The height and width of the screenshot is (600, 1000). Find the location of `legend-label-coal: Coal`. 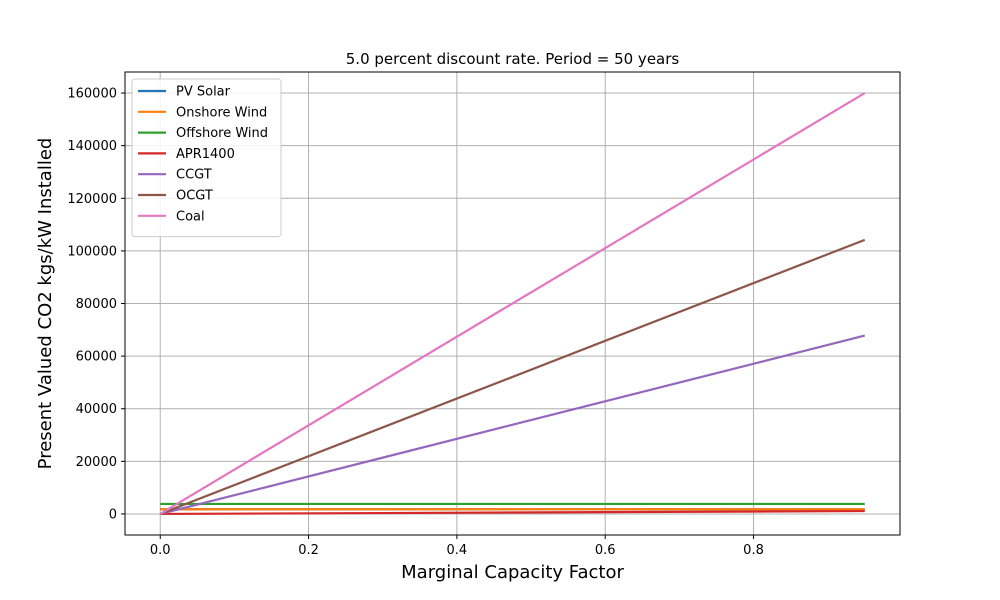

legend-label-coal: Coal is located at coordinates (190, 216).